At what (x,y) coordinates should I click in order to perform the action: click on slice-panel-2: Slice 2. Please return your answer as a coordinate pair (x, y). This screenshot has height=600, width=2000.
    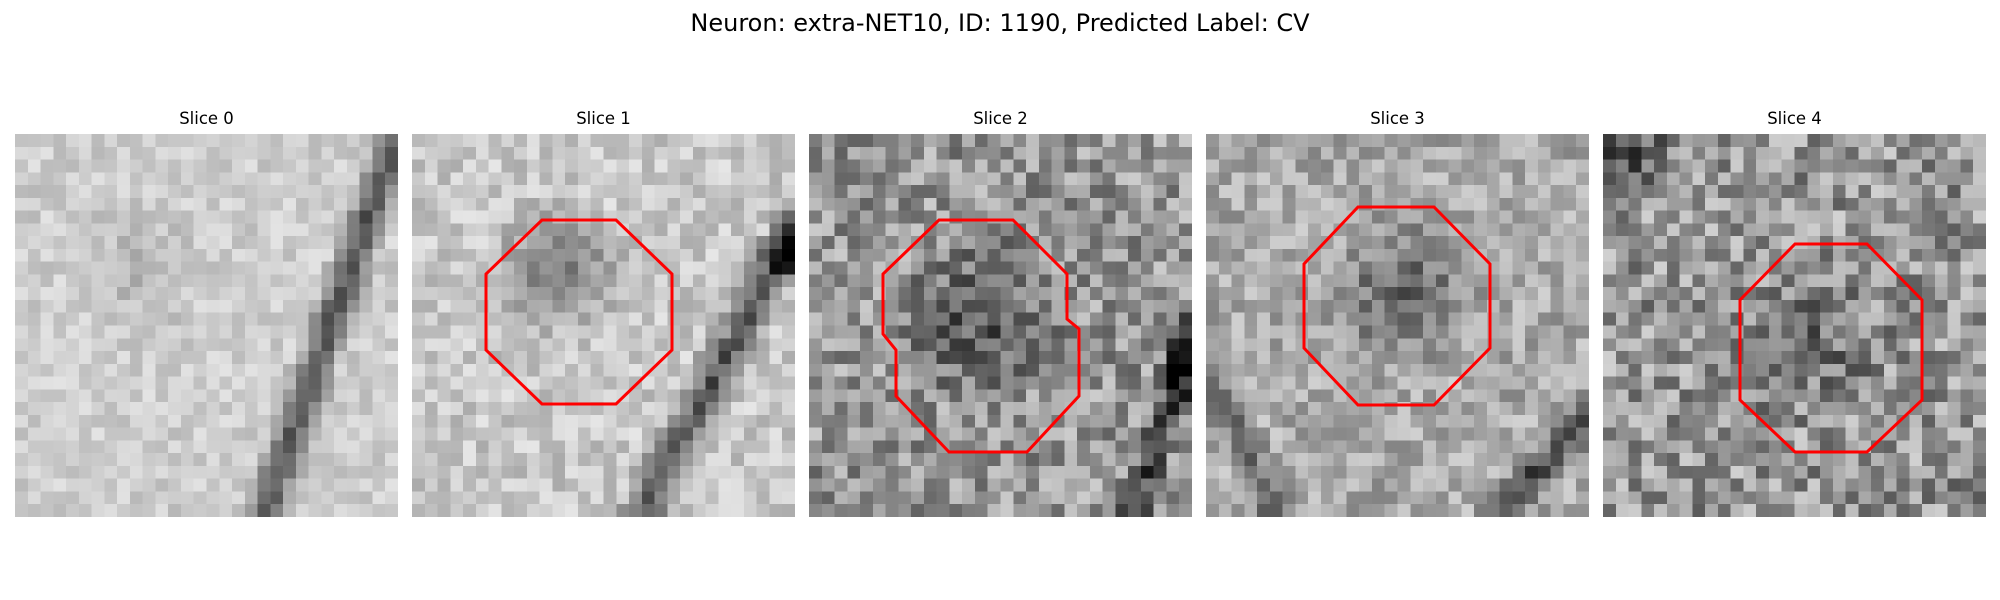
    Looking at the image, I should click on (1000, 312).